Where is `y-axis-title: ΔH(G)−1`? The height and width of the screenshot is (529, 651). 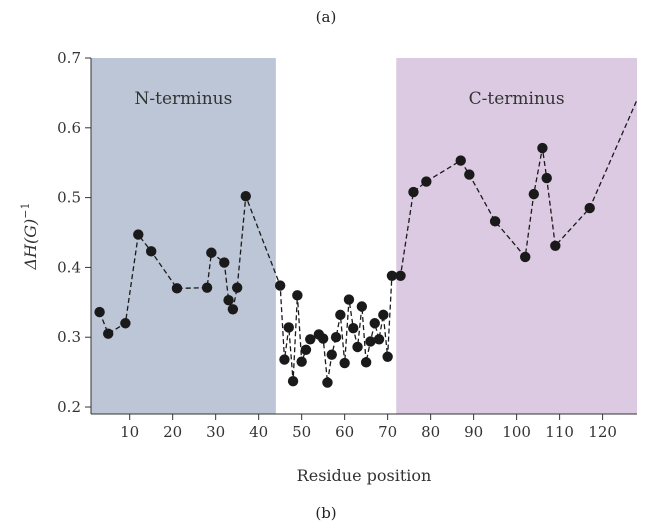 y-axis-title: ΔH(G)−1 is located at coordinates (29, 237).